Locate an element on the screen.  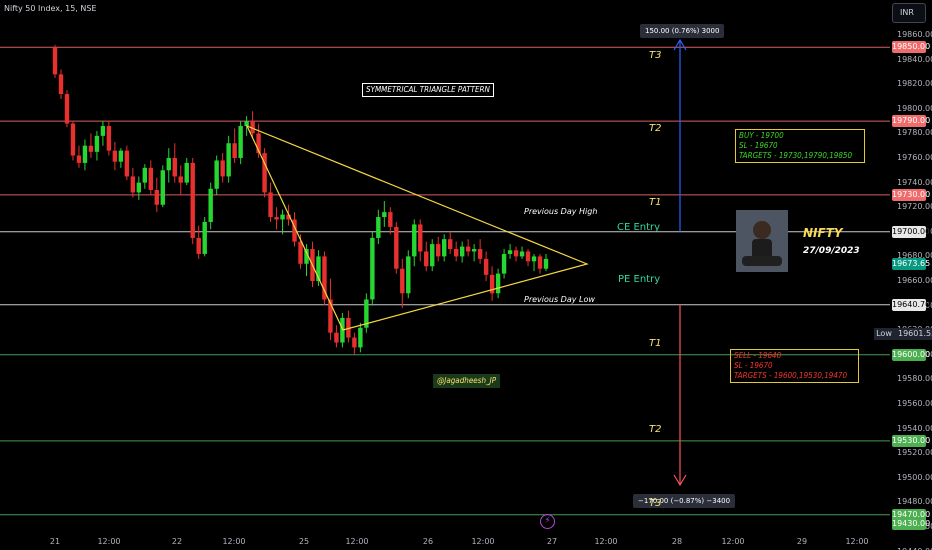
y-tick-label: 19820.00 is located at coordinates (914, 84).